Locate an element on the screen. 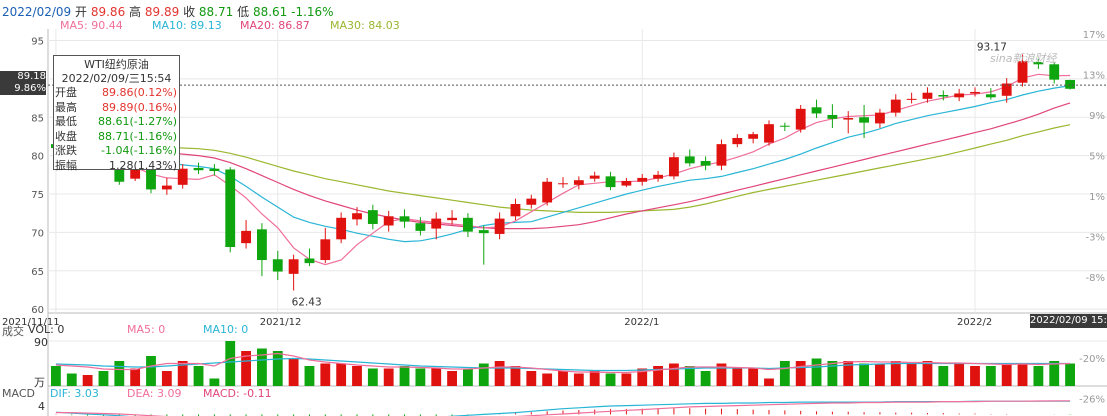 This screenshot has height=416, width=1107. pct-tick-label: 9% is located at coordinates (1097, 116).